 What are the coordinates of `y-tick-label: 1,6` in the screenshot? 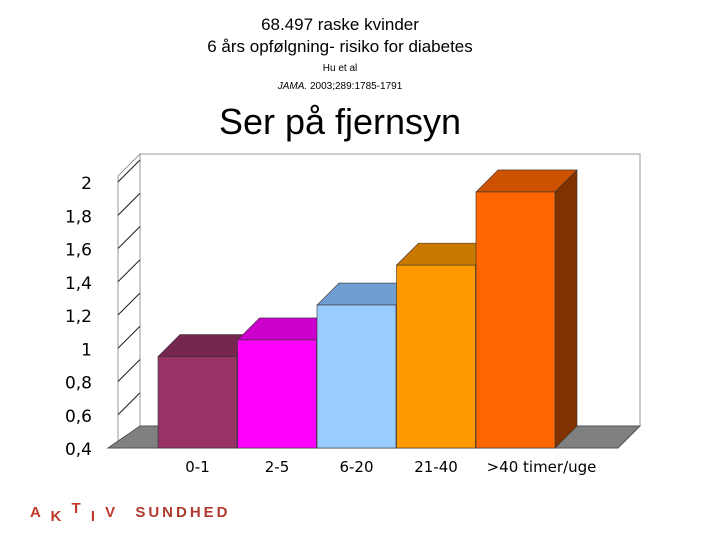 It's located at (78, 251).